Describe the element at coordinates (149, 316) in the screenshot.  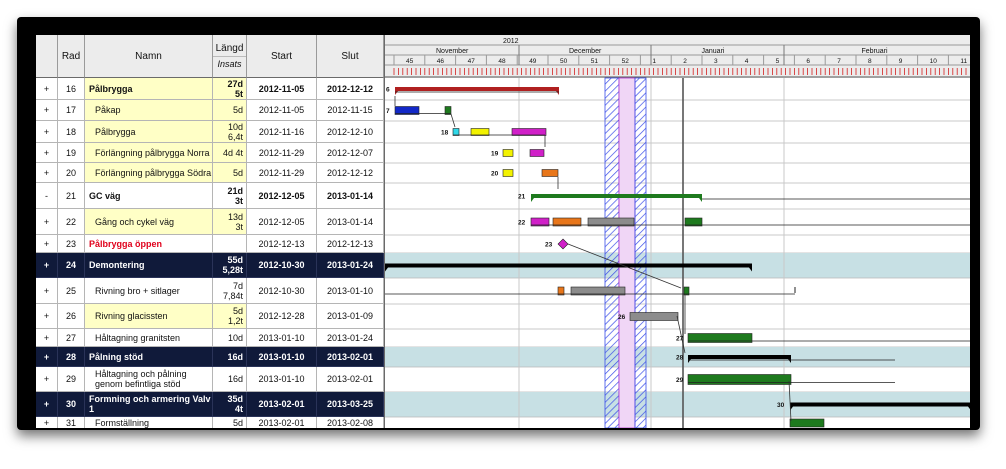
I see `task-name: Rivning glacissten` at that location.